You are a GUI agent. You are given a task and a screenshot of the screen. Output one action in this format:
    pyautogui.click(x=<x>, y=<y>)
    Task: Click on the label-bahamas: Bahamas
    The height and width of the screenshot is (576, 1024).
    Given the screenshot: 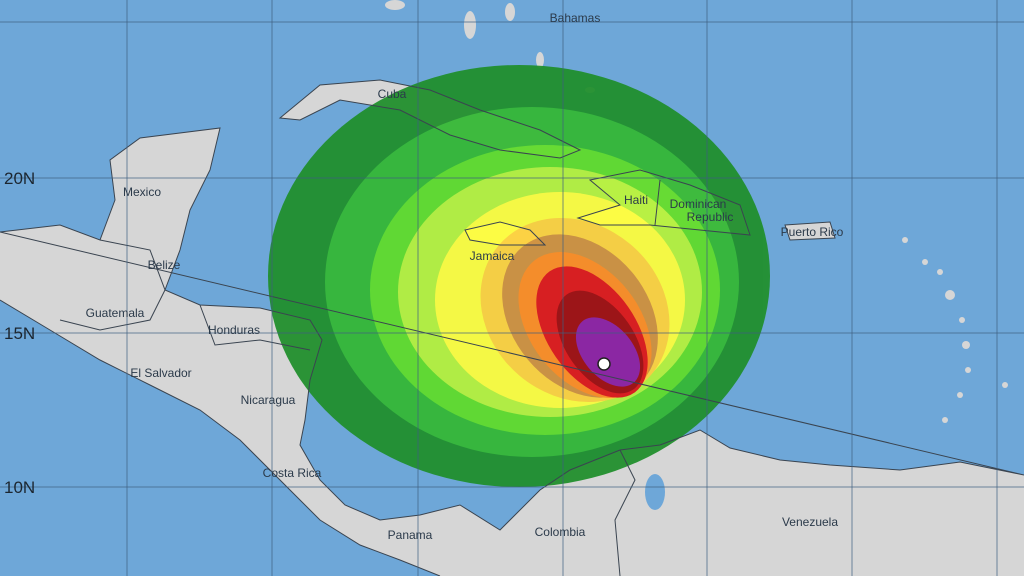 What is the action you would take?
    pyautogui.click(x=575, y=18)
    